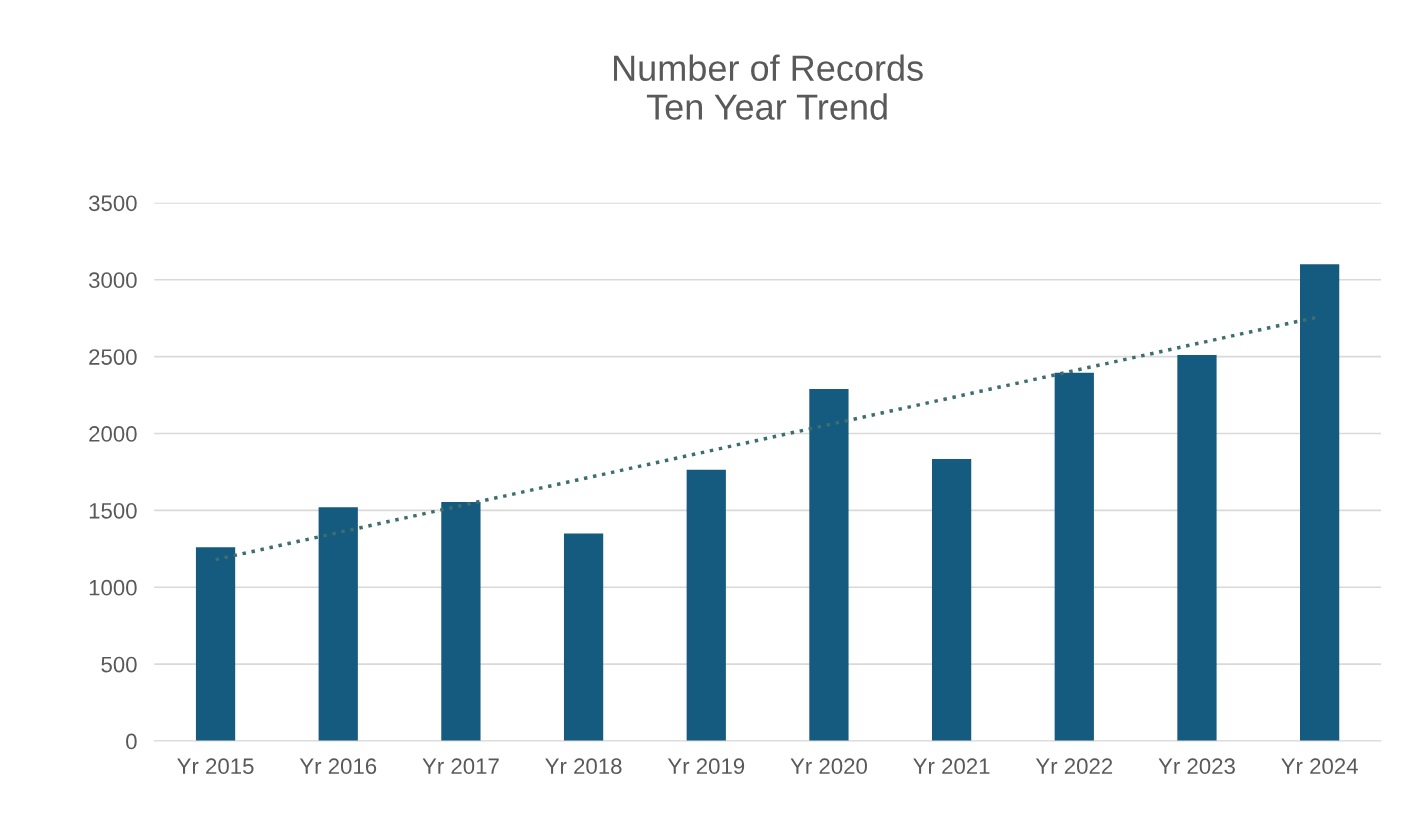 The image size is (1402, 828). I want to click on y-tick-label: 2500, so click(113, 357).